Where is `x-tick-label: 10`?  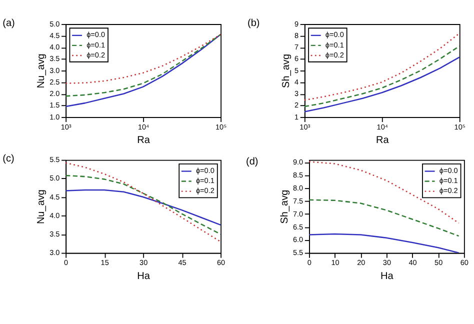
x-tick-label: 10 is located at coordinates (335, 263).